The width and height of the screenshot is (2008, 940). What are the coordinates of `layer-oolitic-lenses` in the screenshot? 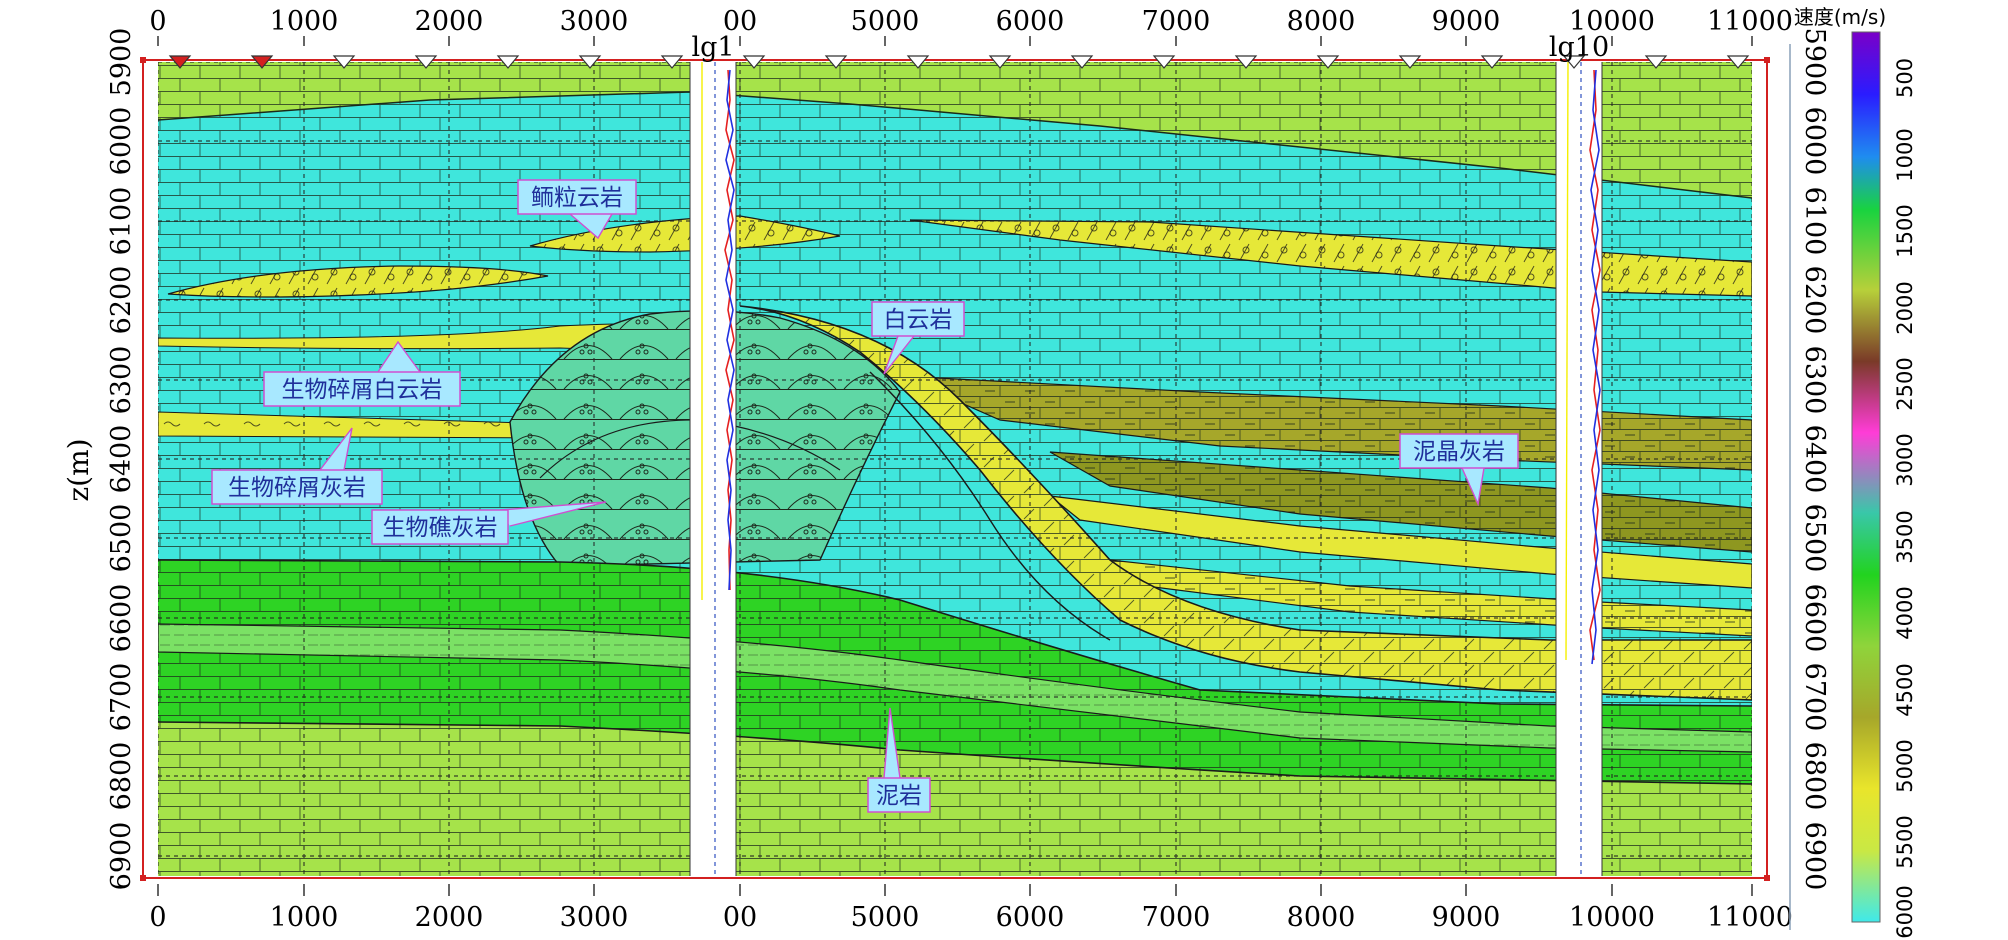 It's located at (959, 256).